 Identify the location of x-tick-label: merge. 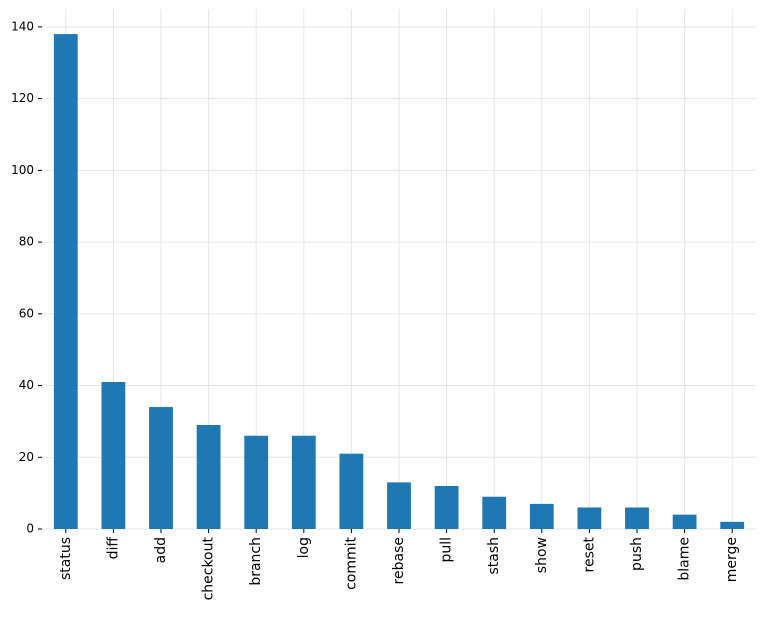
(732, 559).